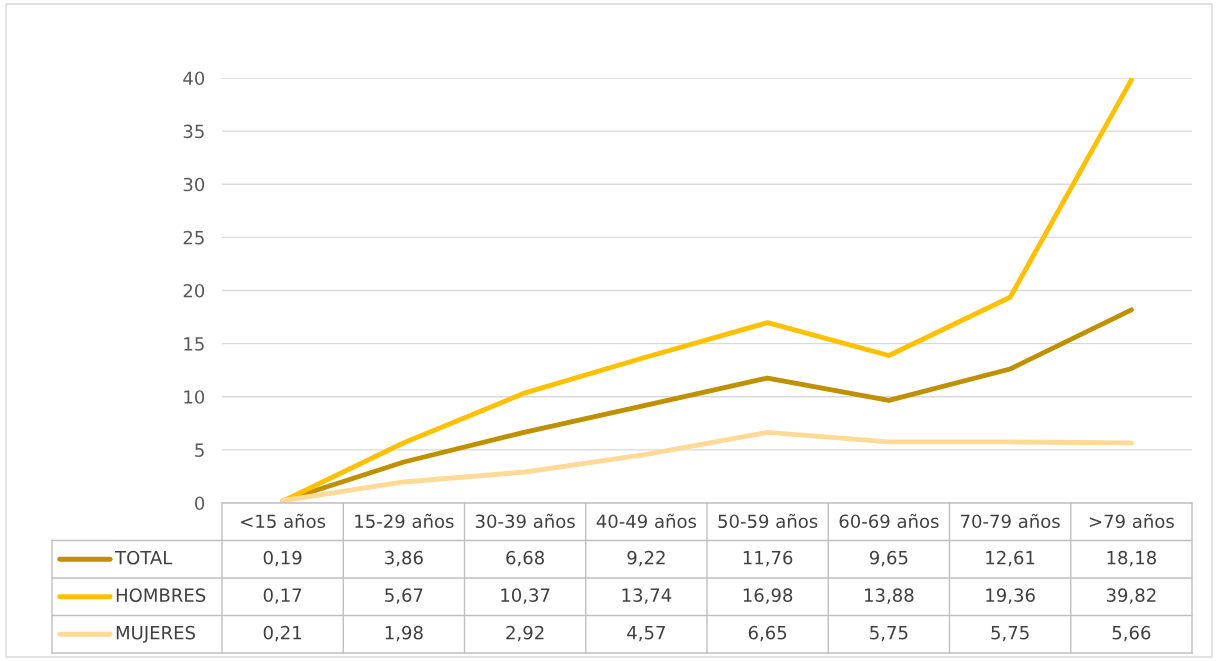 The height and width of the screenshot is (661, 1217). What do you see at coordinates (199, 450) in the screenshot?
I see `y-tick-label: 5` at bounding box center [199, 450].